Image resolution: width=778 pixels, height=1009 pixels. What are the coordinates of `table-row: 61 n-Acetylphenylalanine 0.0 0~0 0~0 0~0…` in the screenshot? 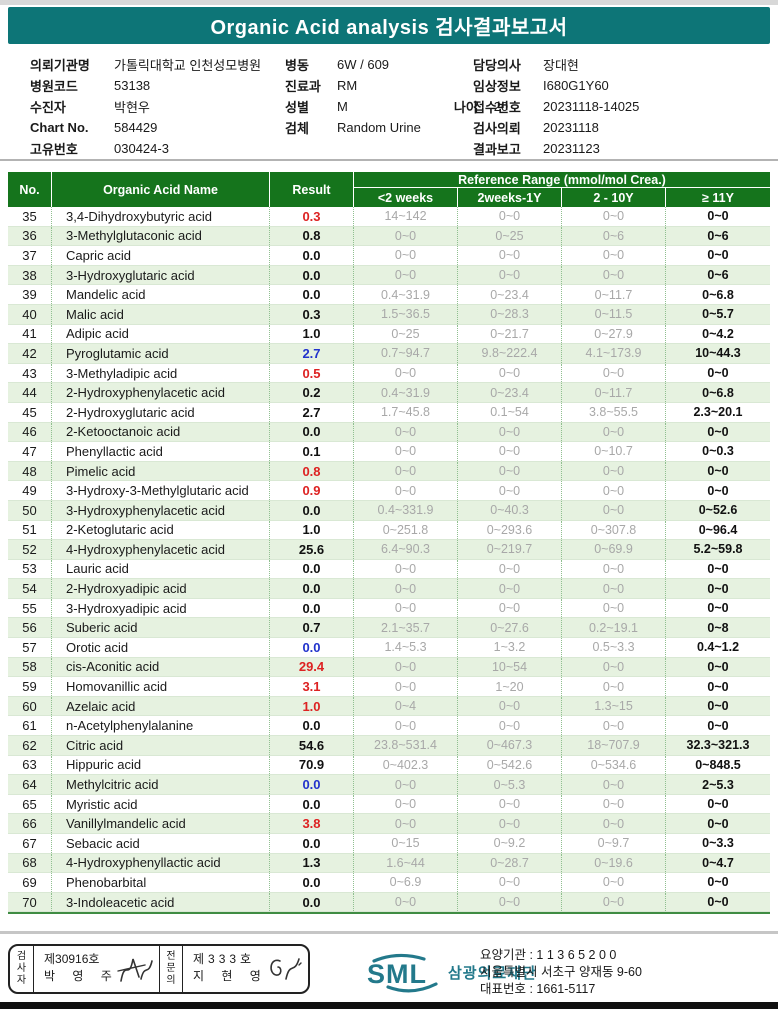 It's located at (389, 726).